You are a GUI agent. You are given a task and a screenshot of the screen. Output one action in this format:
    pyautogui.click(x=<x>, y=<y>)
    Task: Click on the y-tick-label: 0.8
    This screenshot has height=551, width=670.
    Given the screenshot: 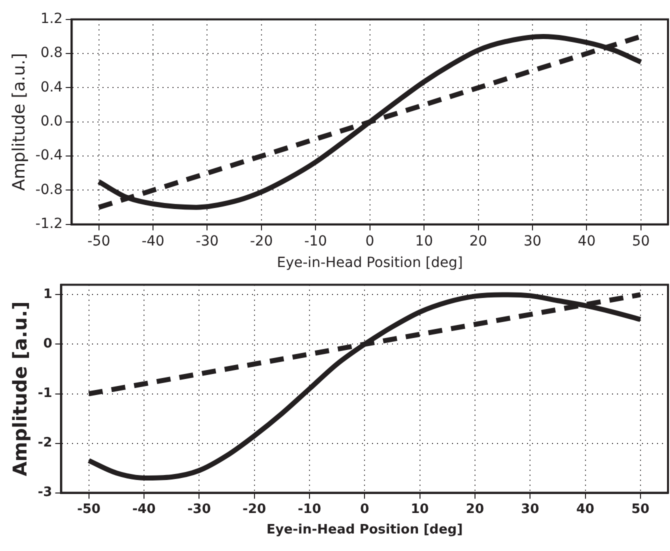 What is the action you would take?
    pyautogui.click(x=51, y=53)
    